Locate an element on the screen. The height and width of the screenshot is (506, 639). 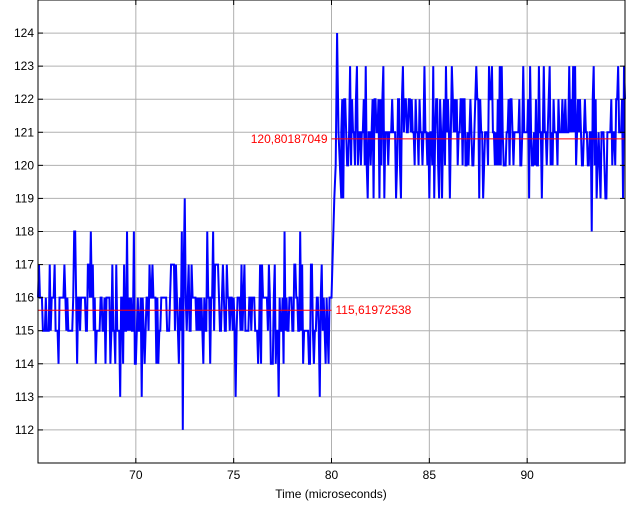
y-tick-label: 112 is located at coordinates (24, 430).